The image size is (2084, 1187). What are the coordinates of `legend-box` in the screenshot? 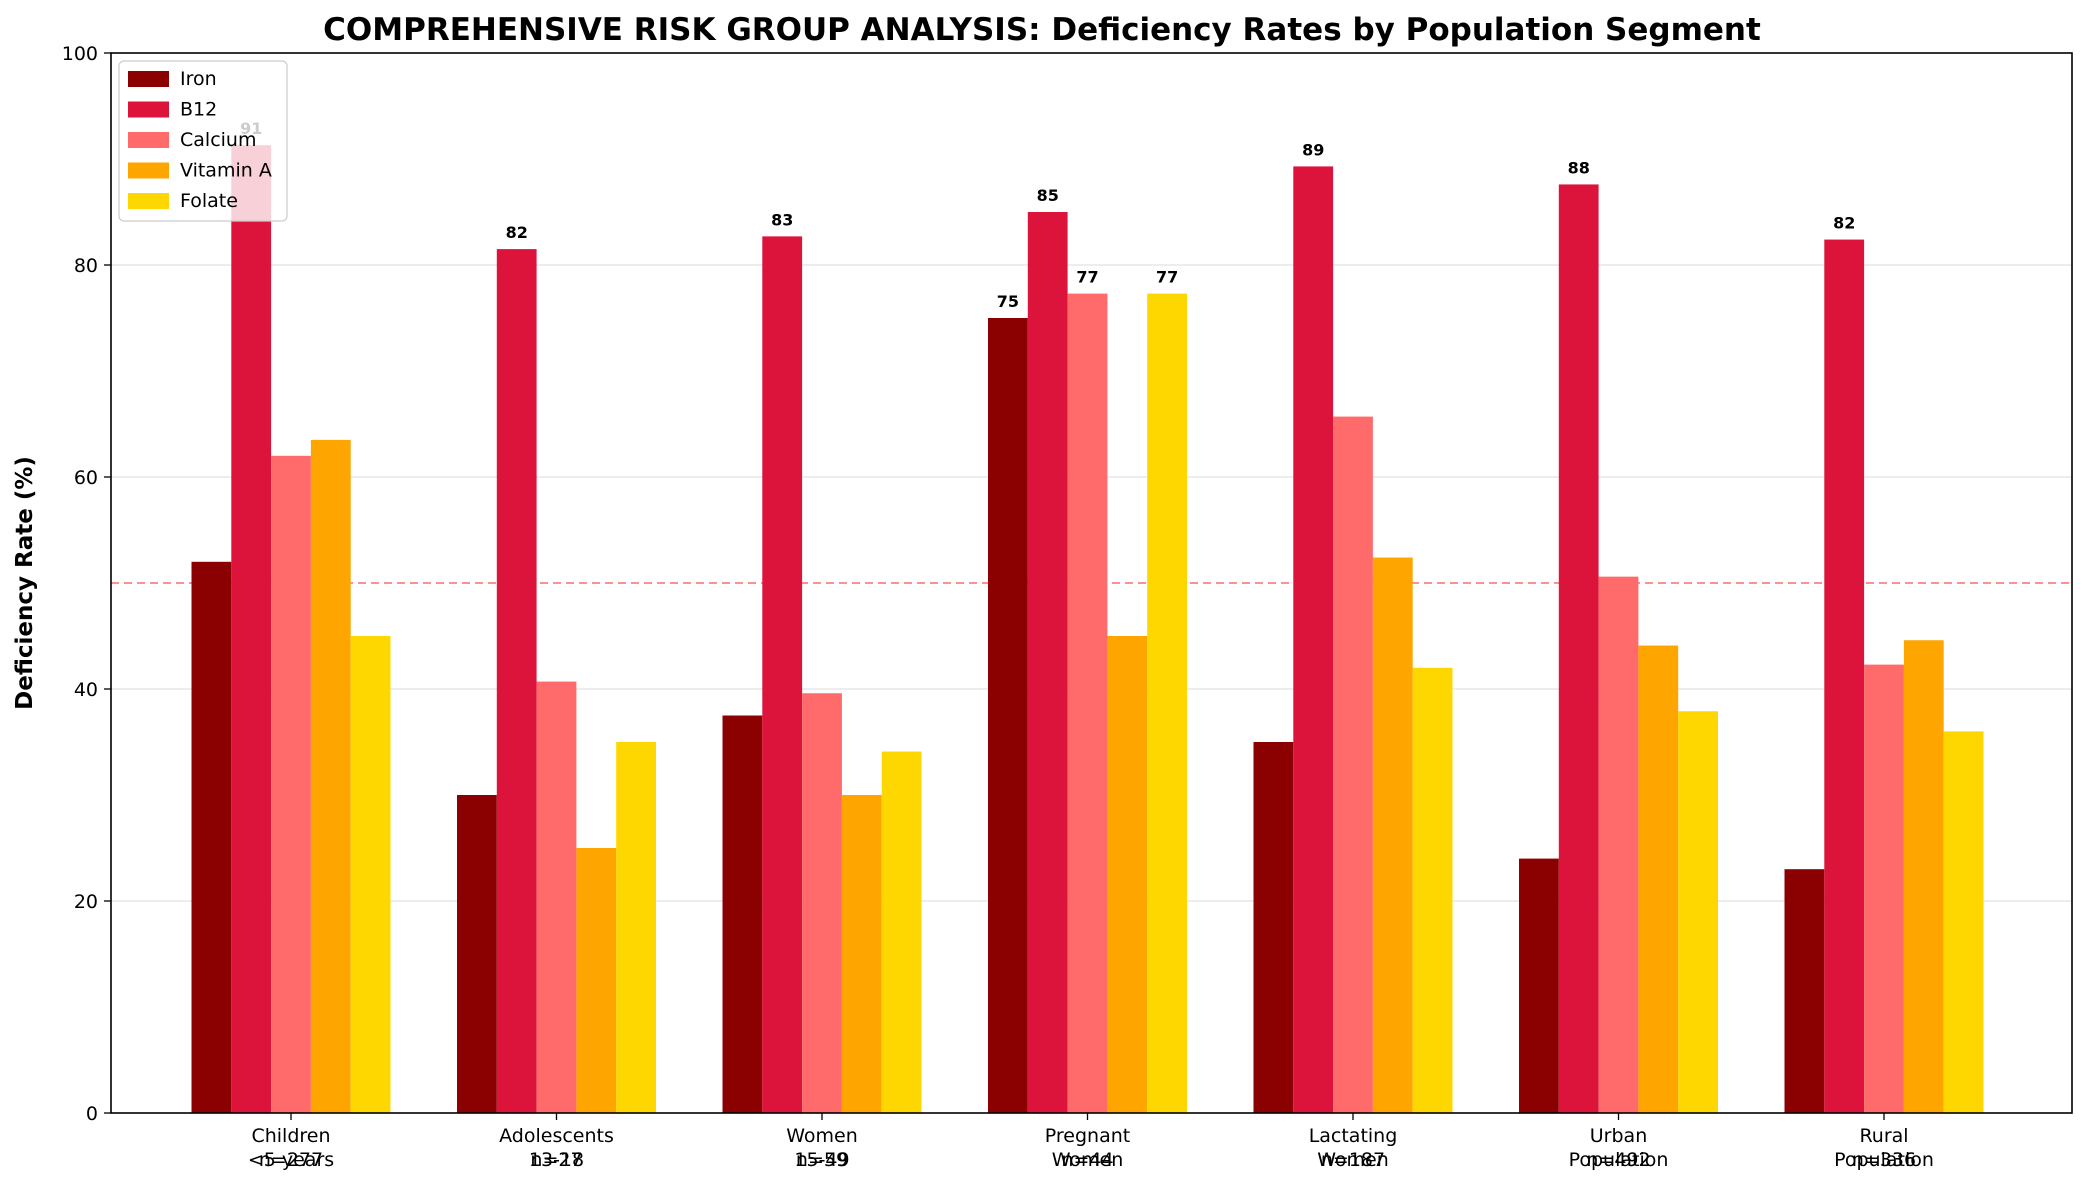 It's located at (203, 141).